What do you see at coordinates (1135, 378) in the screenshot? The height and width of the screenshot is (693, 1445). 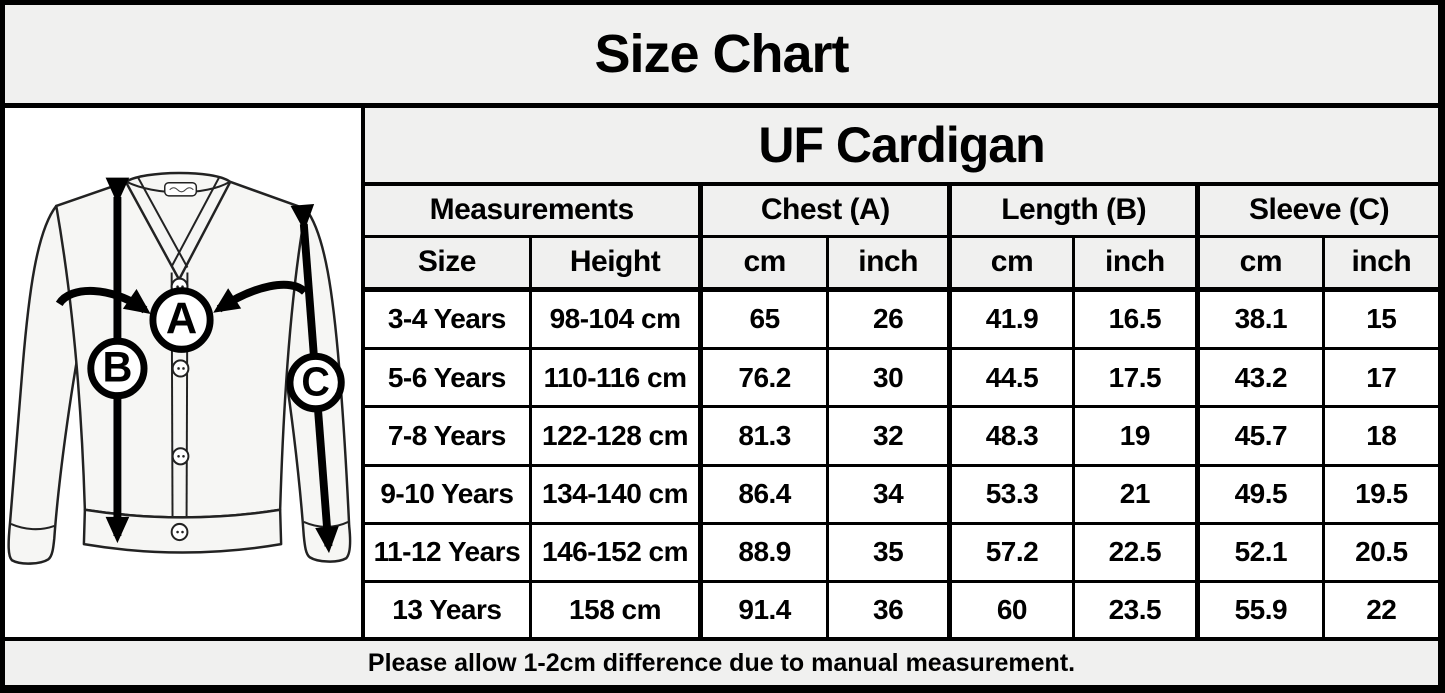 I see `length-inch-cell: 17.5` at bounding box center [1135, 378].